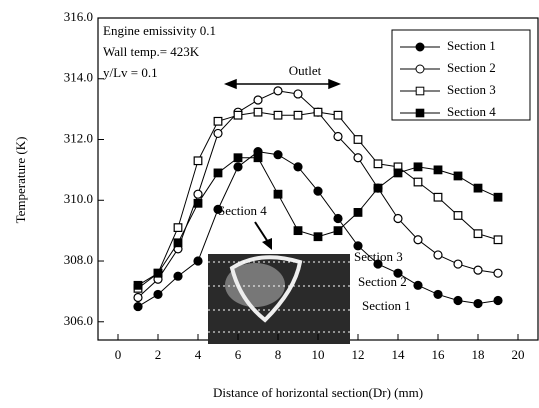 Image resolution: width=539 pixels, height=408 pixels. What do you see at coordinates (279, 282) in the screenshot?
I see `inset-image` at bounding box center [279, 282].